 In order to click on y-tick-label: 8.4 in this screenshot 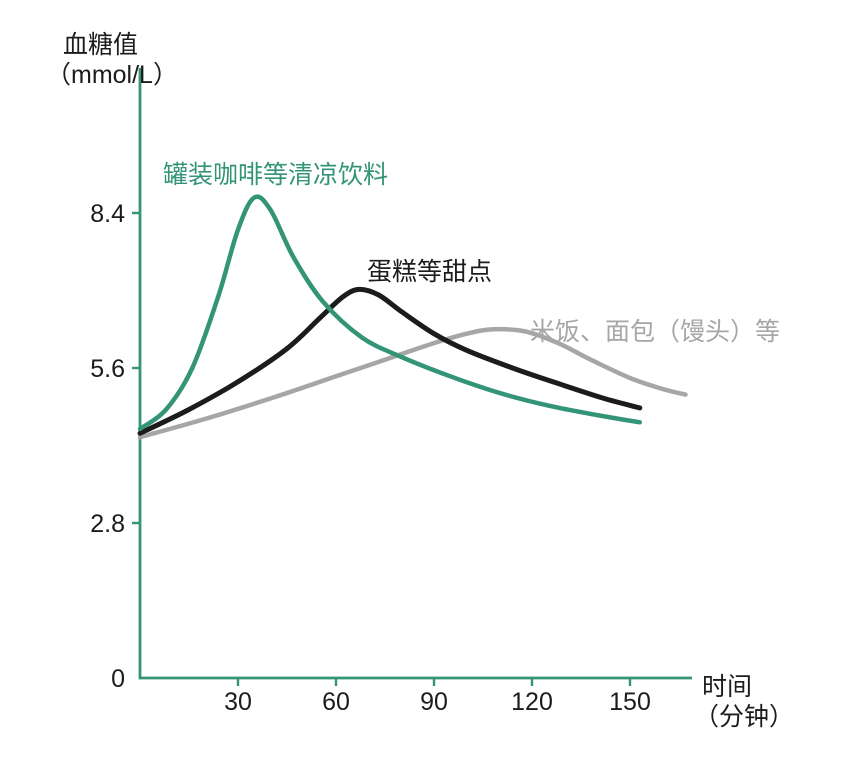, I will do `click(107, 214)`.